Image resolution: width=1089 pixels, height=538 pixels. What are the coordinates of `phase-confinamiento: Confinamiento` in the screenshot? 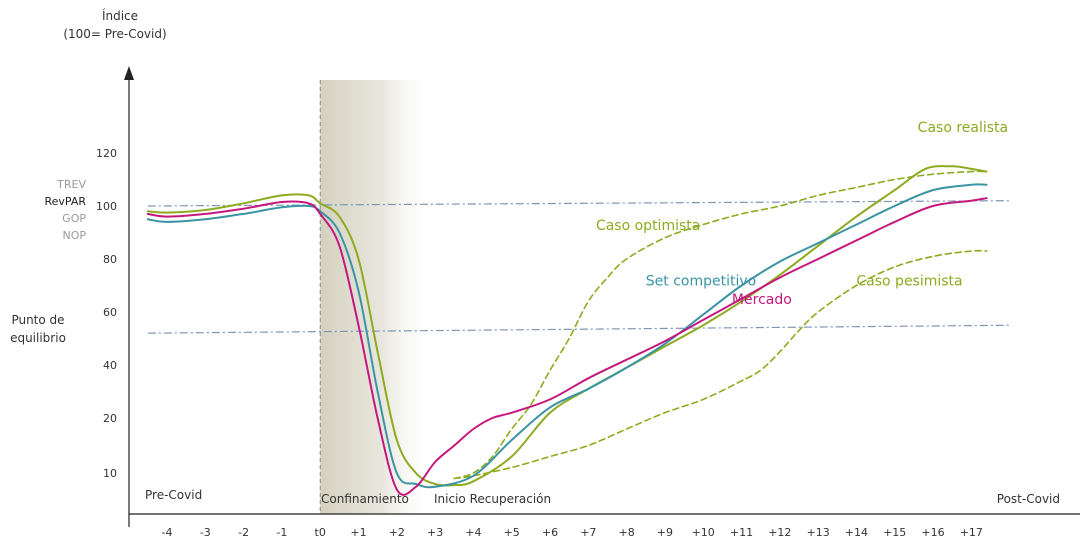 It's located at (365, 499).